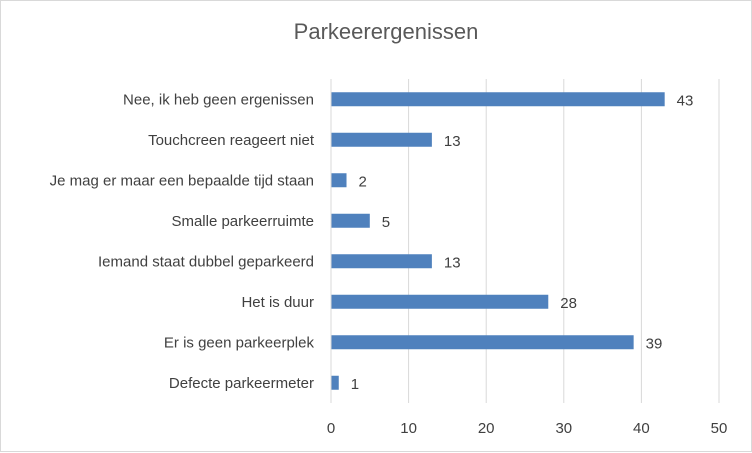  Describe the element at coordinates (355, 384) in the screenshot. I see `data-label: 1` at that location.